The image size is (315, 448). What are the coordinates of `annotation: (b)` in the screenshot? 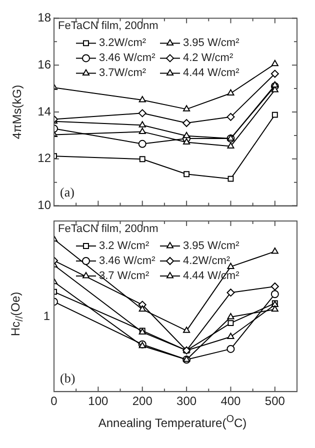 It's located at (68, 378).